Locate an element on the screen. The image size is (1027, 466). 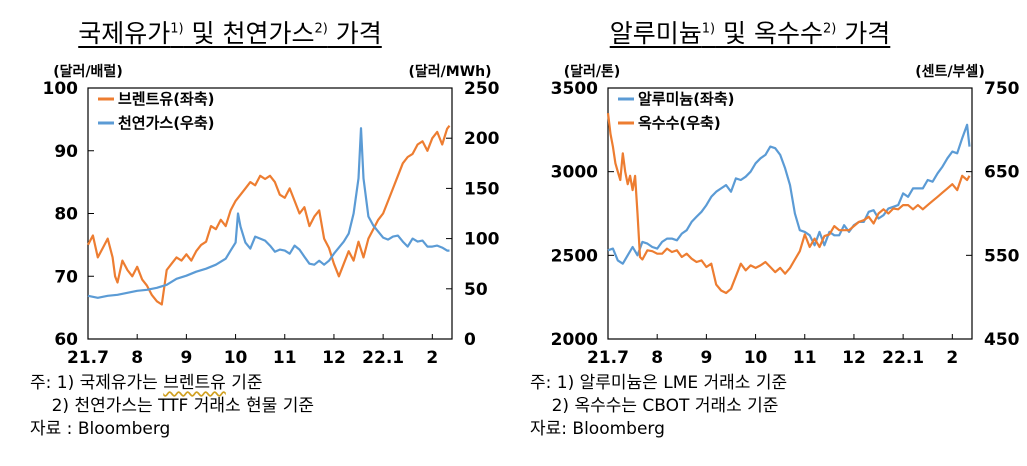
chart-title: 알루미늄1) 및 옥수수2) 가격 is located at coordinates (750, 33).